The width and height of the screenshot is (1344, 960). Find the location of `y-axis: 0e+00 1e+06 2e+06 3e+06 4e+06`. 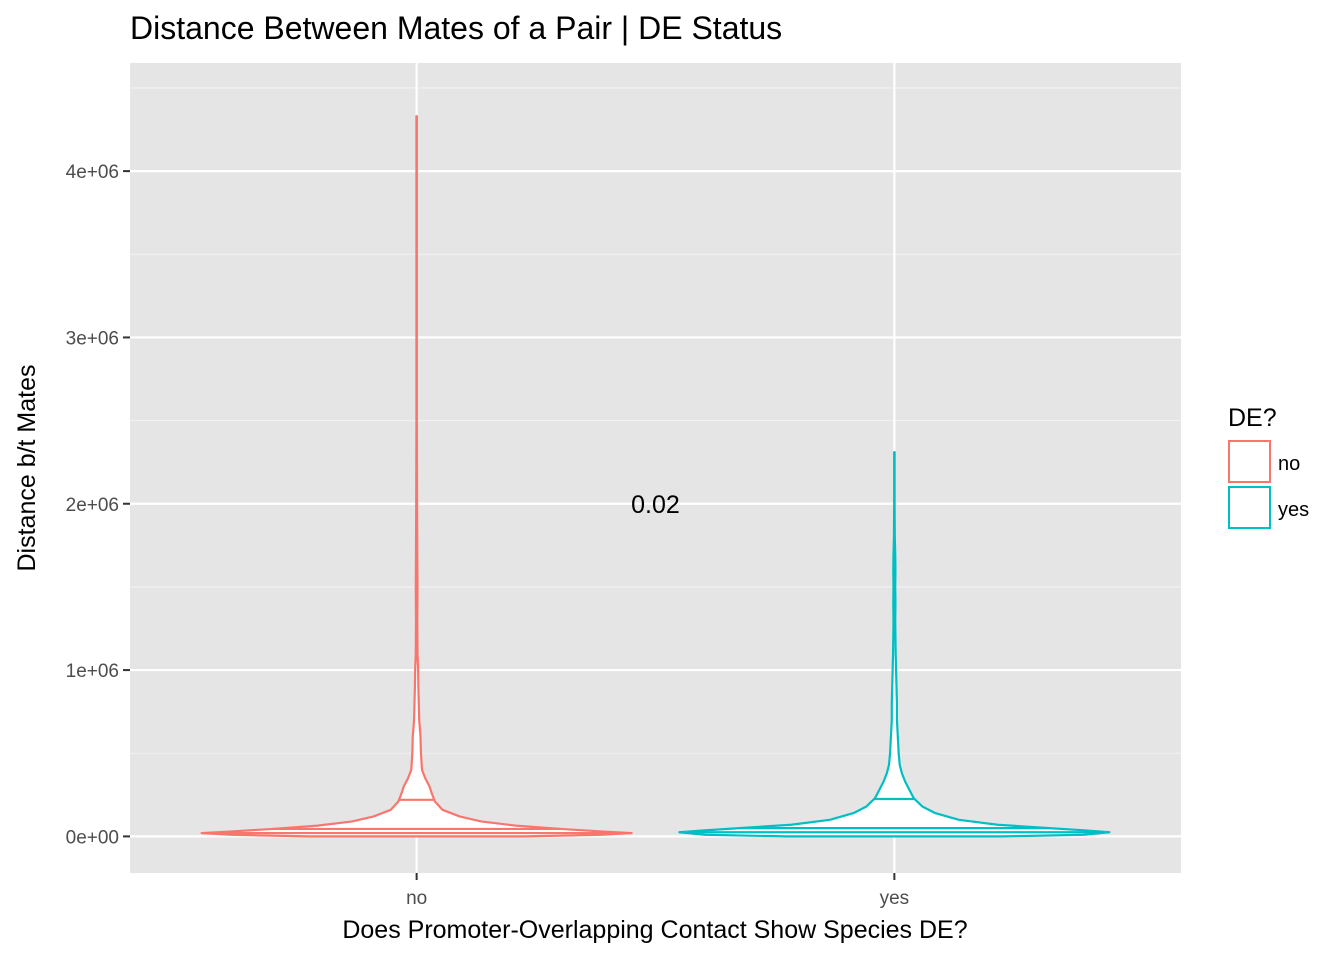

y-axis: 0e+00 1e+06 2e+06 3e+06 4e+06 is located at coordinates (98, 505).